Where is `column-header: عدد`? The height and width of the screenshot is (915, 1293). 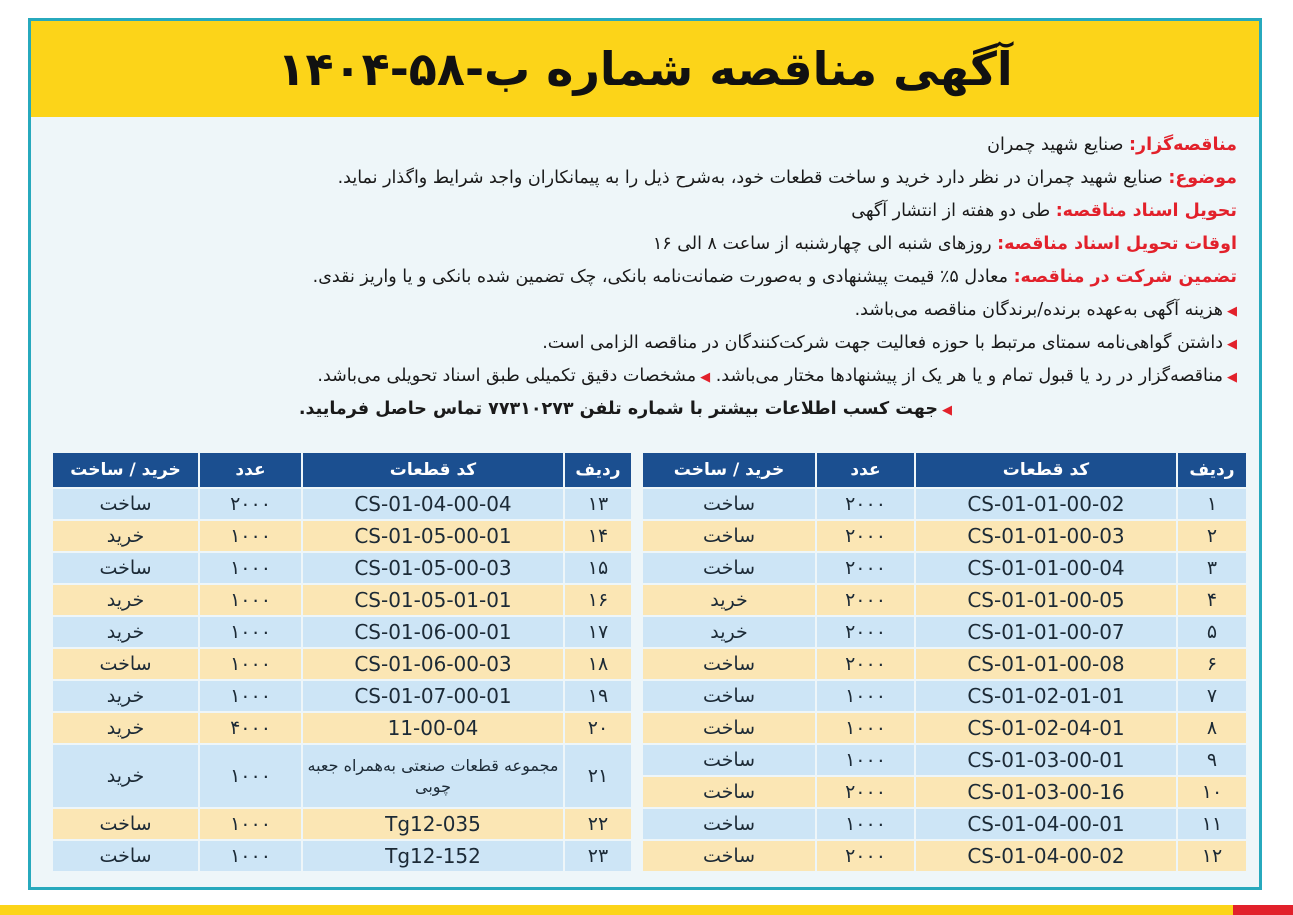 column-header: عدد is located at coordinates (865, 470).